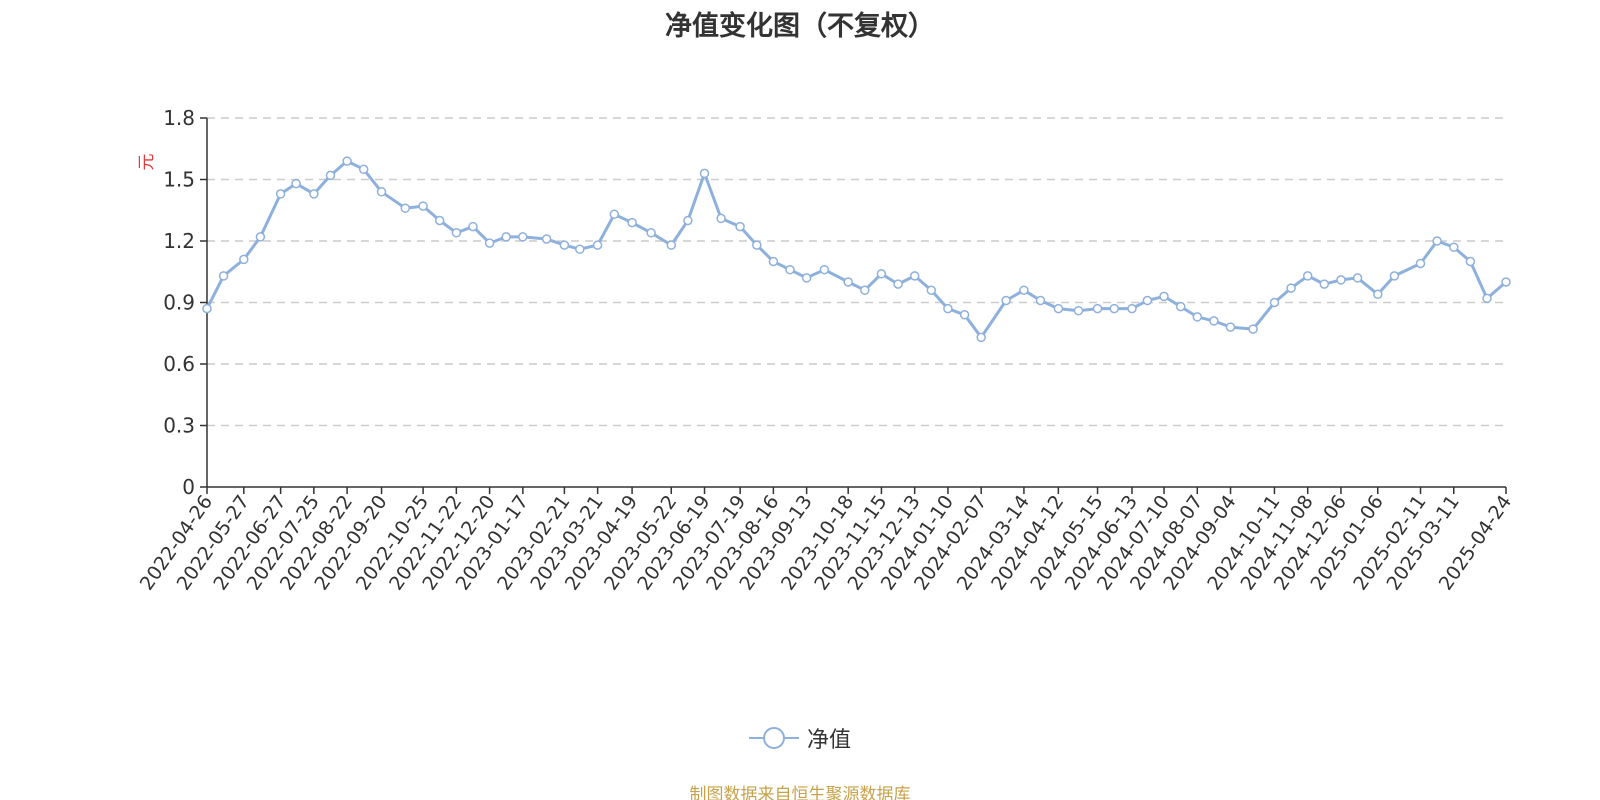 The width and height of the screenshot is (1600, 800). Describe the element at coordinates (179, 118) in the screenshot. I see `y-tick-label: 1.8` at that location.